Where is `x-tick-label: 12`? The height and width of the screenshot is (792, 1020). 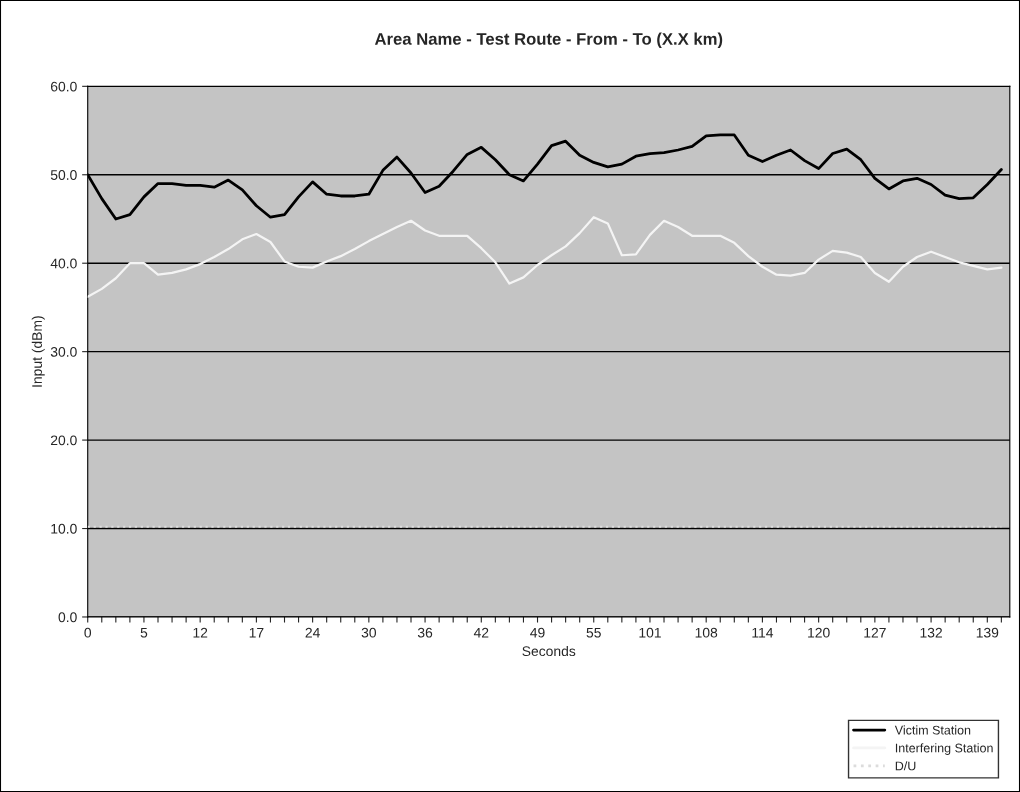 x-tick-label: 12 is located at coordinates (200, 632).